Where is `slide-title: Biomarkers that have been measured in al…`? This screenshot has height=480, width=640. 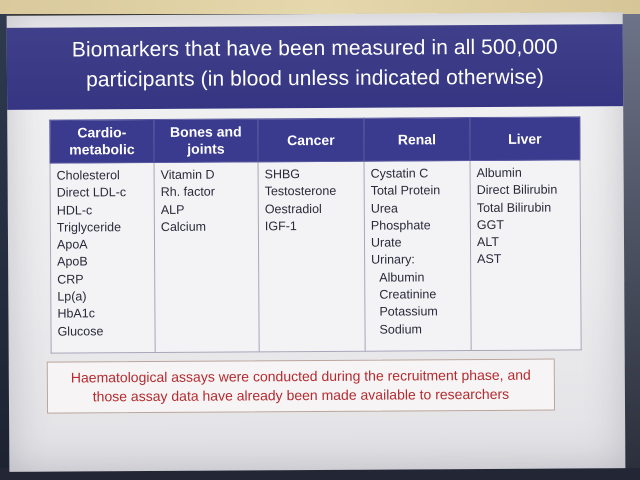
slide-title: Biomarkers that have been measured in al… is located at coordinates (314, 63).